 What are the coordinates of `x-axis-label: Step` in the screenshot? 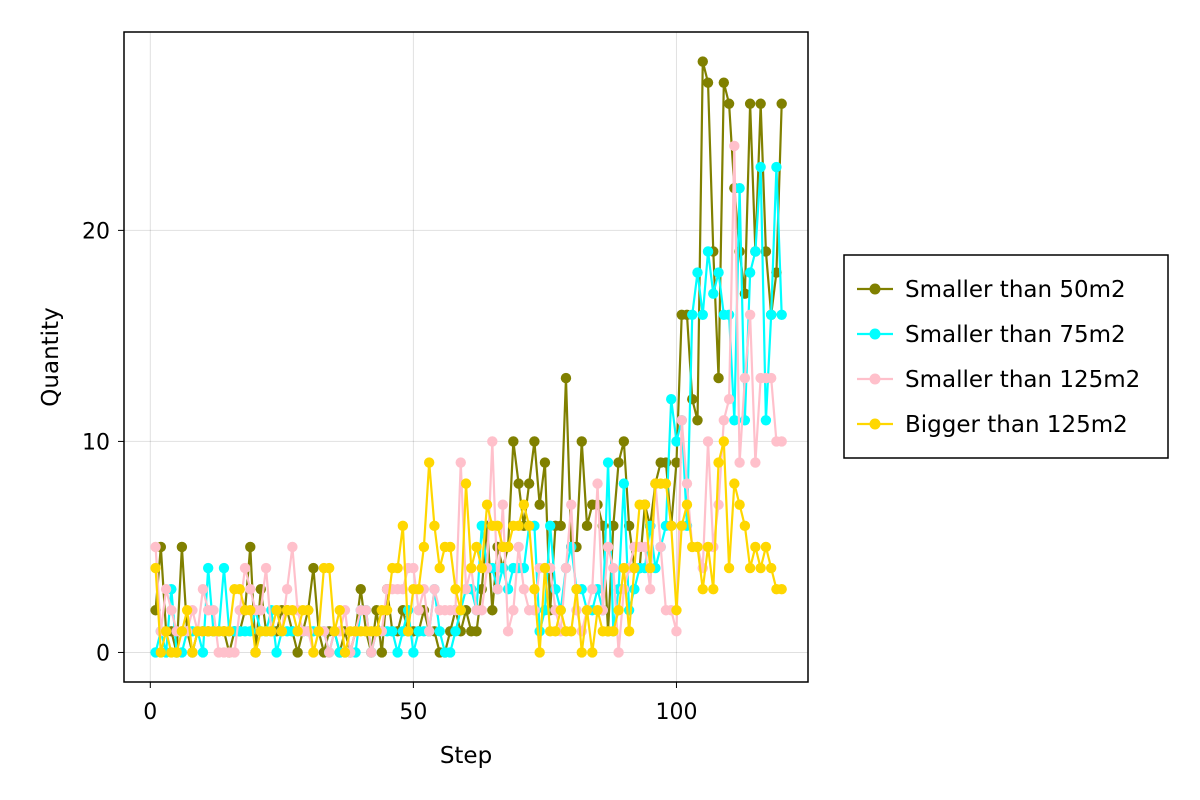 It's located at (466, 756).